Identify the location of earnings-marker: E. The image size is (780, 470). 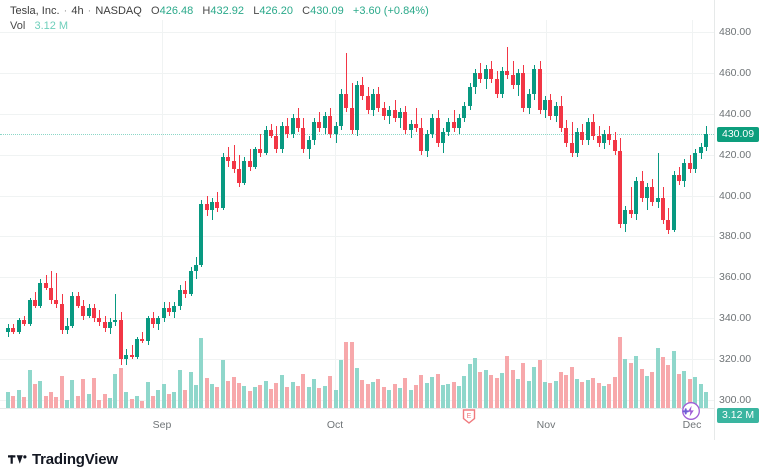
(469, 416).